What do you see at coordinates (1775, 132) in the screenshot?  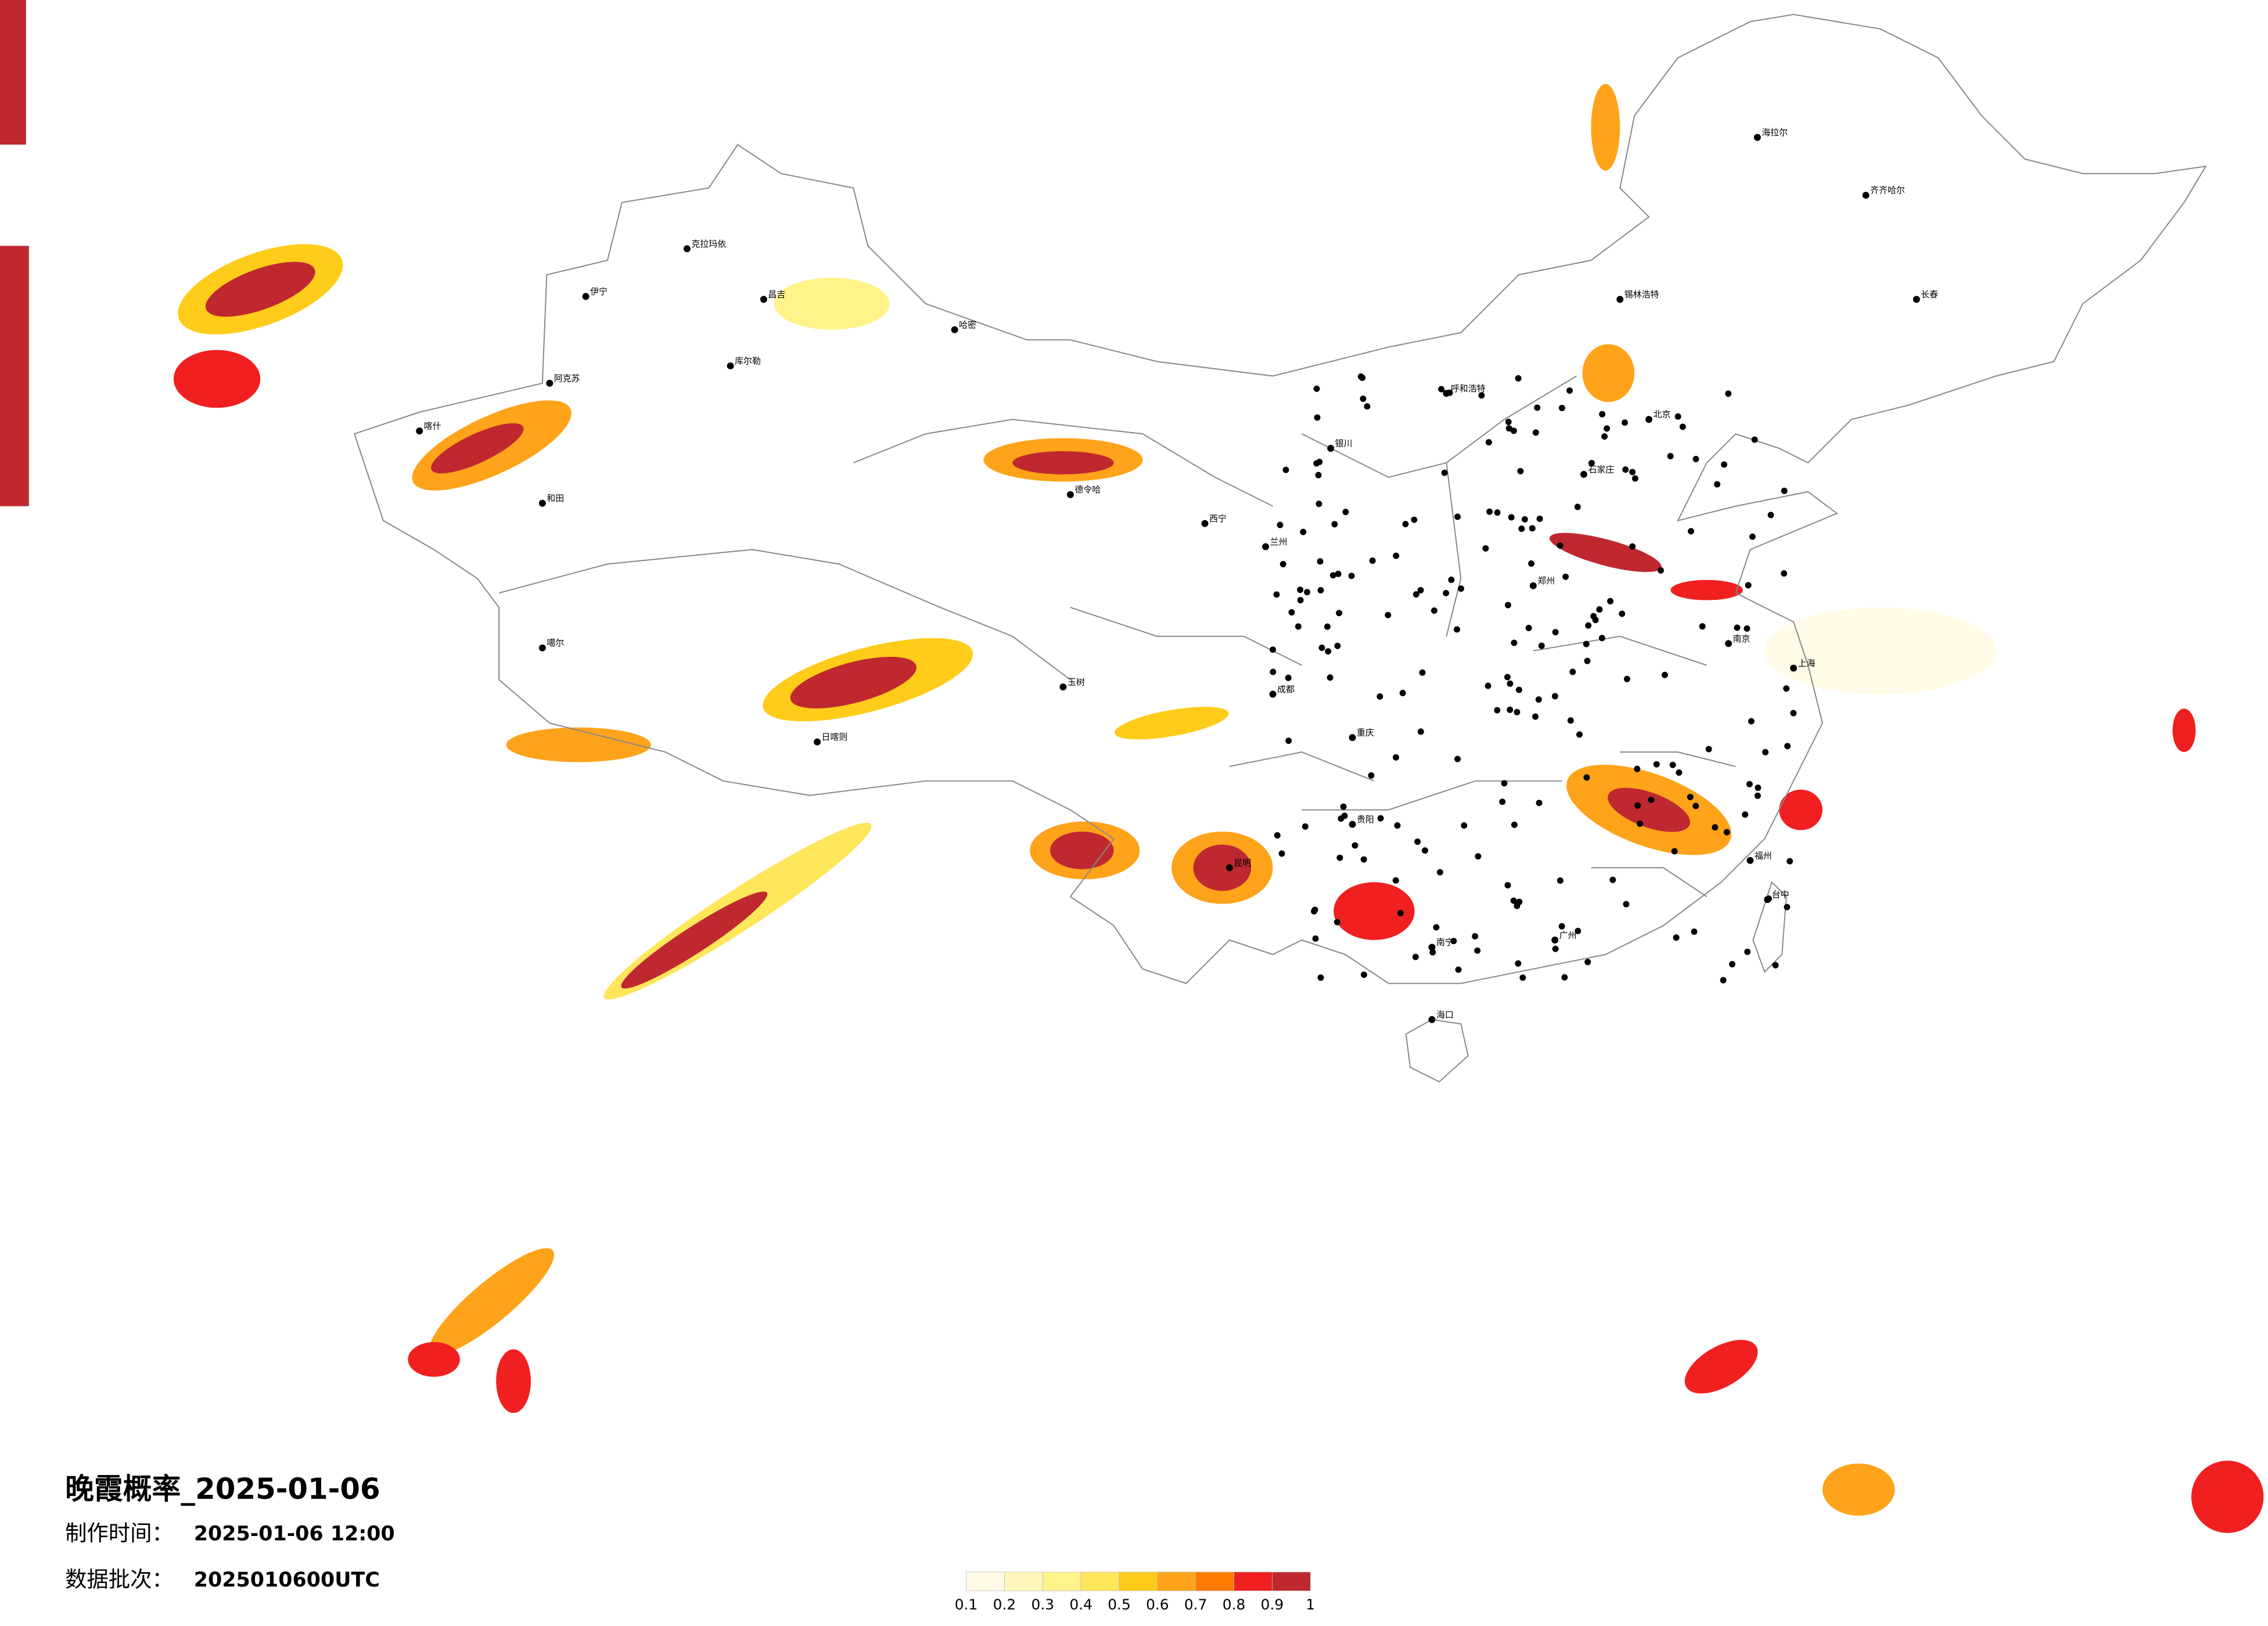 I see `city-label: 海拉尔` at bounding box center [1775, 132].